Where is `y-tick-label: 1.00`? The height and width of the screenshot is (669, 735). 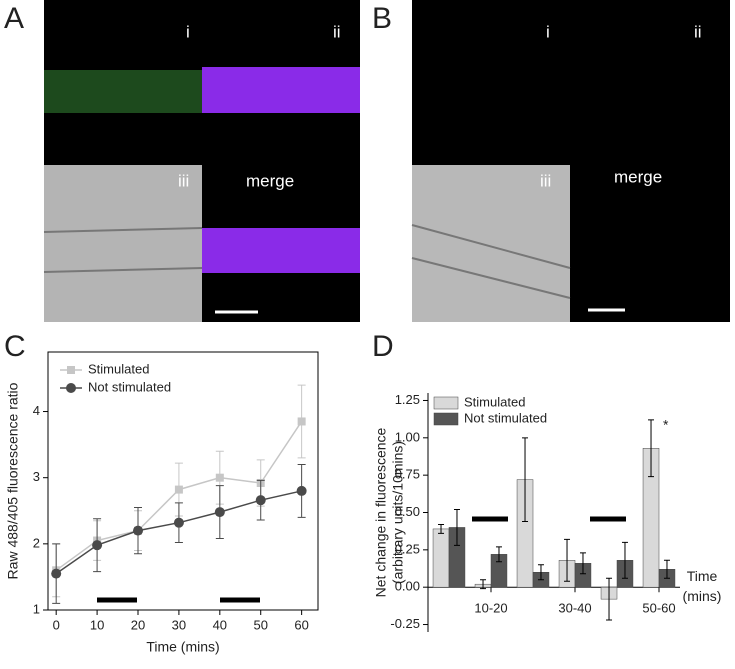 y-tick-label: 1.00 is located at coordinates (407, 436).